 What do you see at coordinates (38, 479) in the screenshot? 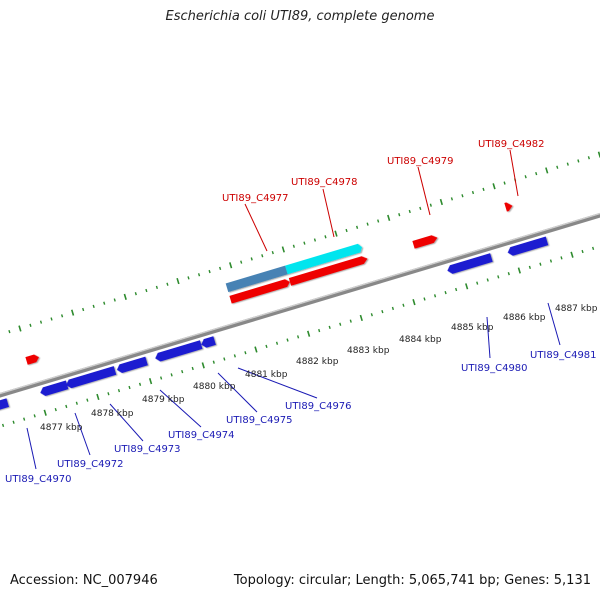
I see `gene-label-reverse: UTI89_C4970` at bounding box center [38, 479].